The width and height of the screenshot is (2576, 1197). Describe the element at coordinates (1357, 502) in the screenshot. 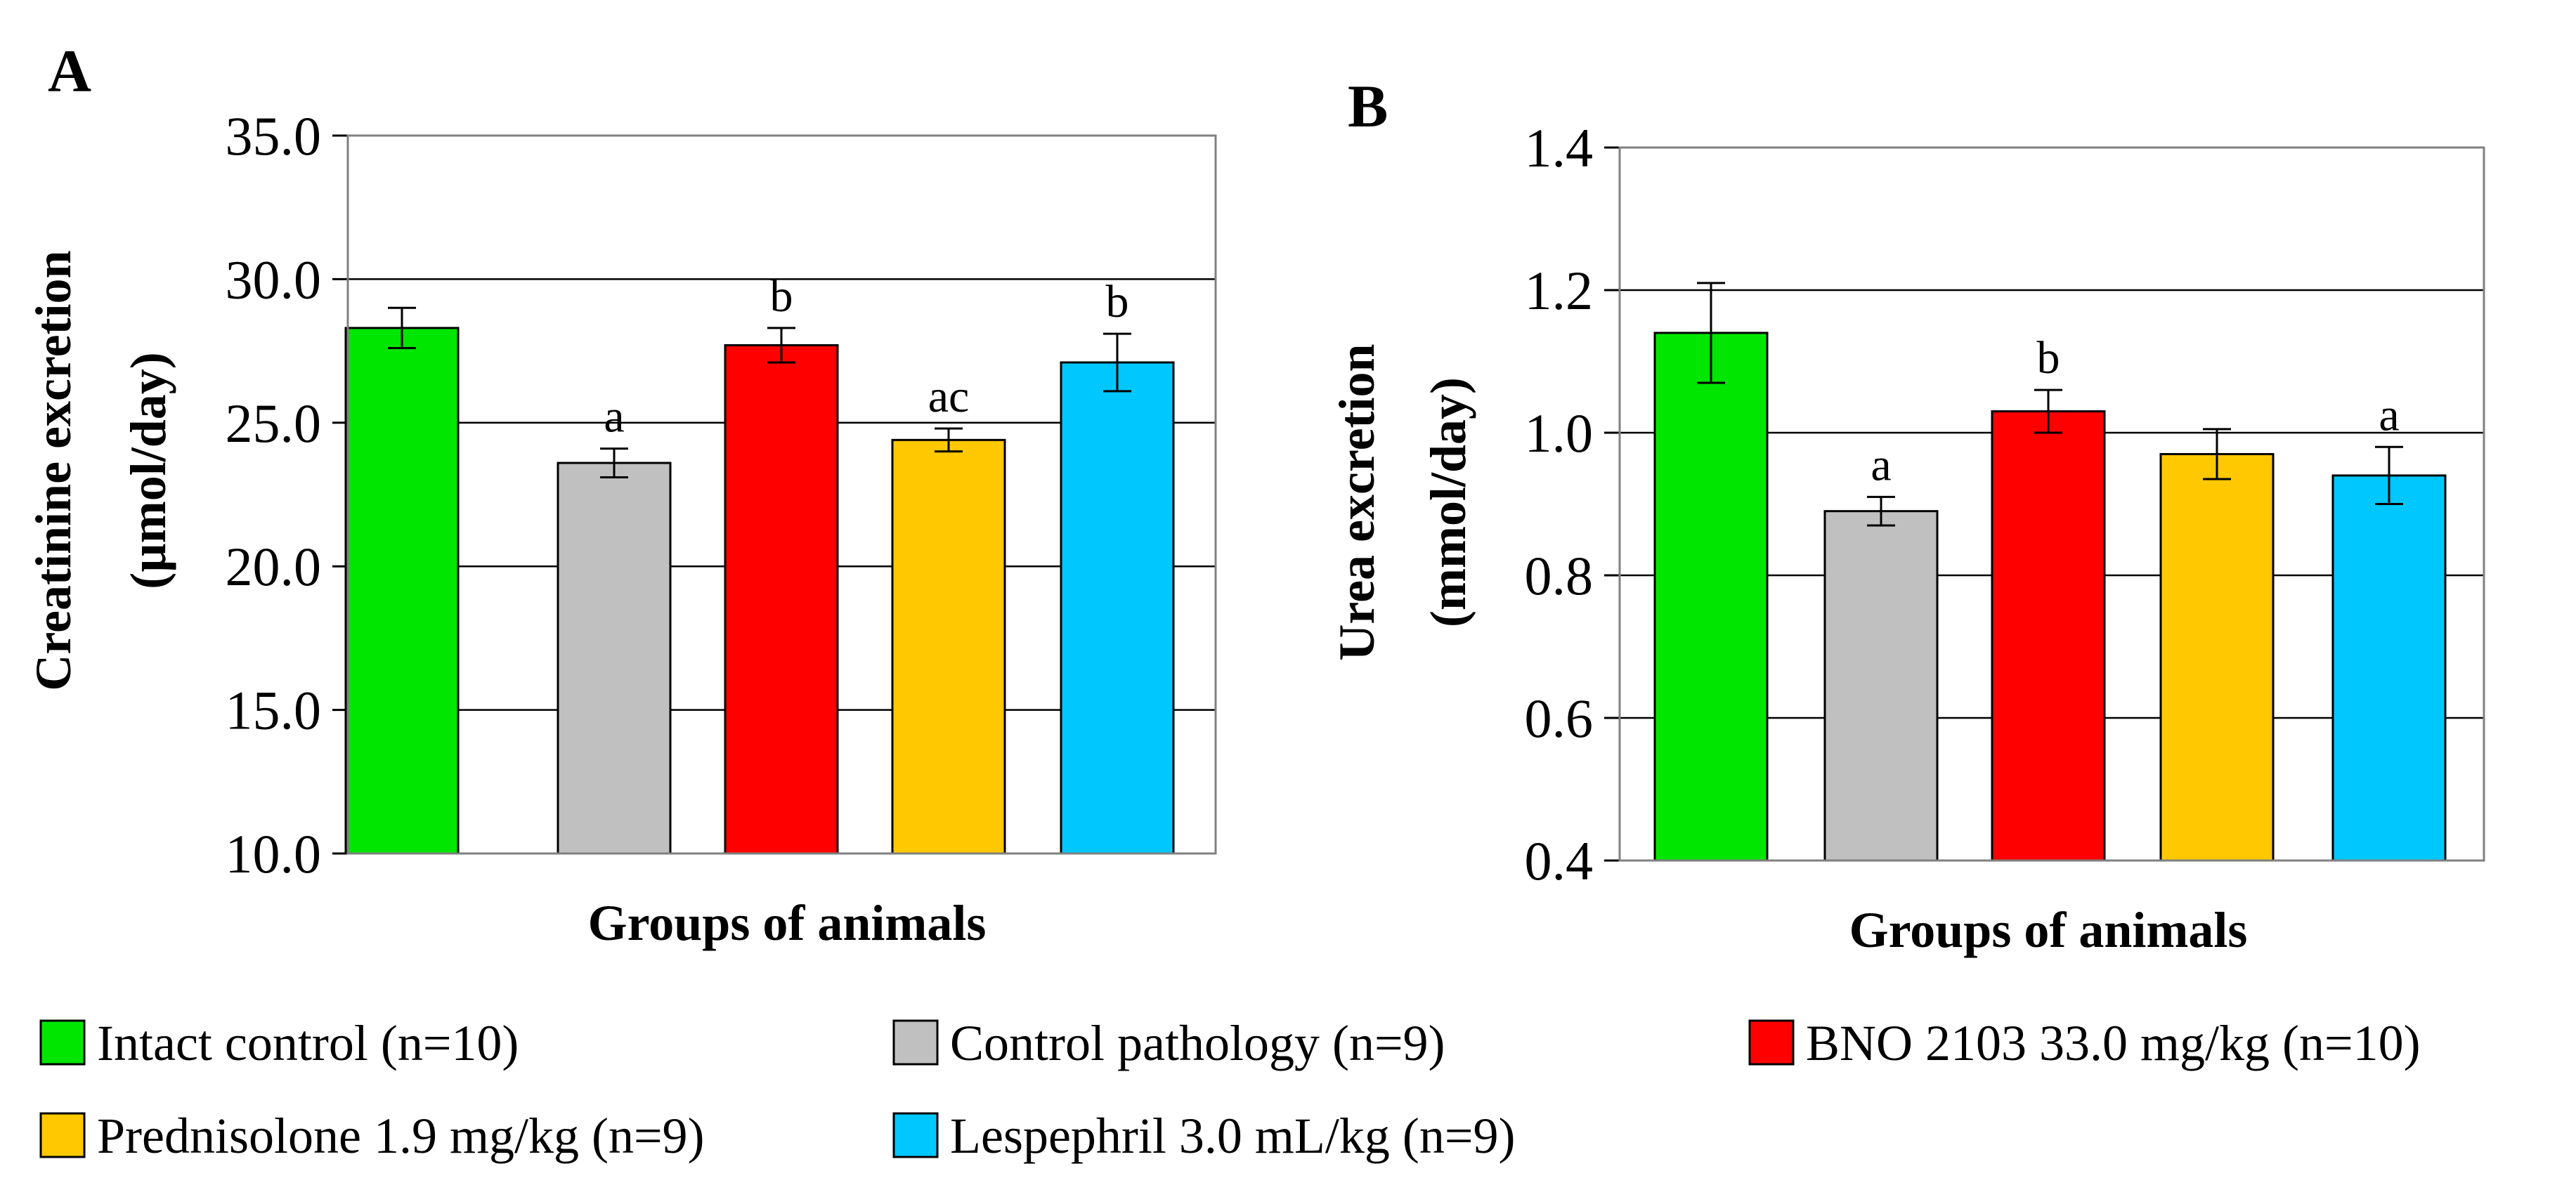

I see `panel-b-ylabel-line1: Urea excretion` at that location.